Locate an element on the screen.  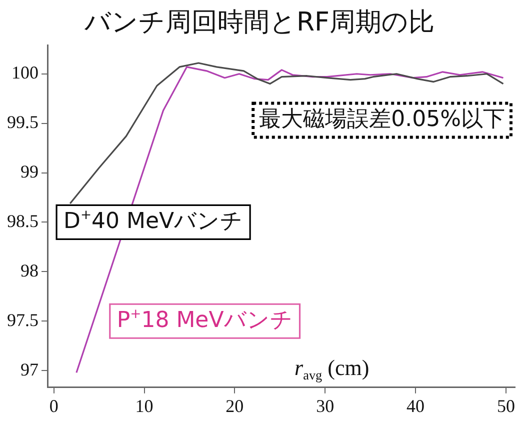
y-tick-label: 97 is located at coordinates (29, 369).